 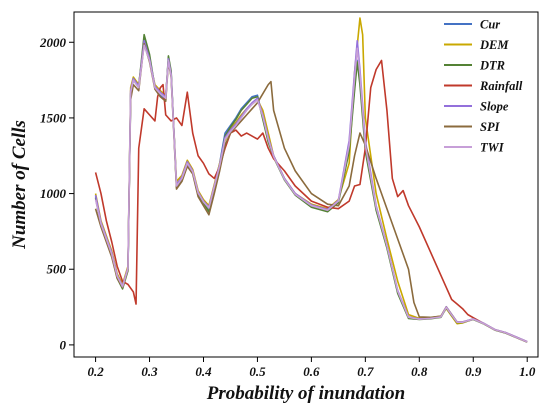 I want to click on y-tick-label: 500, so click(x=57, y=269).